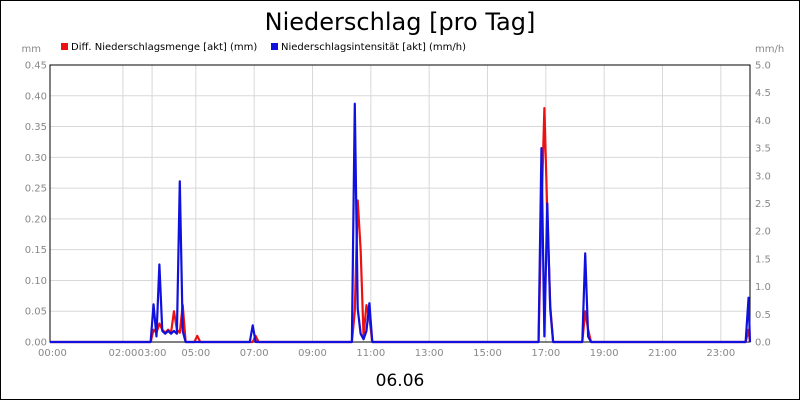  What do you see at coordinates (36, 66) in the screenshot?
I see `left-tick-label: 0.45` at bounding box center [36, 66].